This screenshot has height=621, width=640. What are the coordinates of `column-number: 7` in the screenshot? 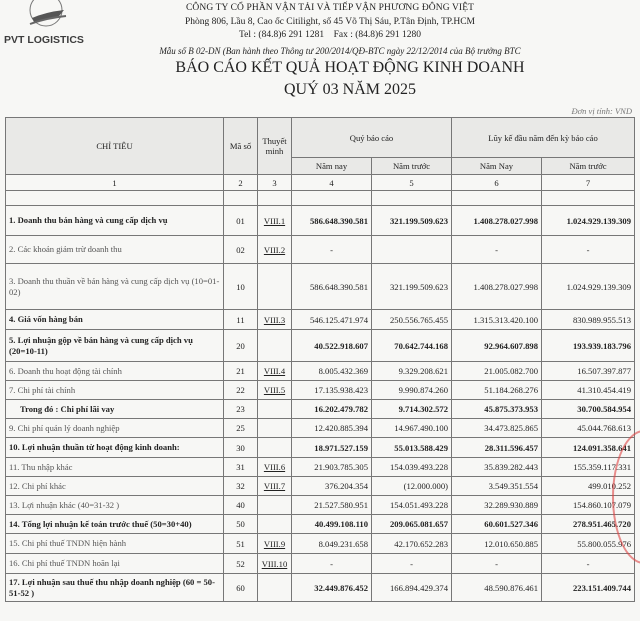 It's located at (588, 182).